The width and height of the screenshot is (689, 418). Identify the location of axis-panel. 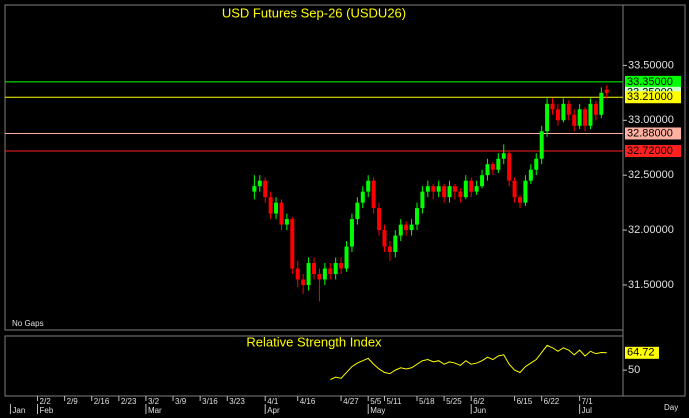
(654, 200).